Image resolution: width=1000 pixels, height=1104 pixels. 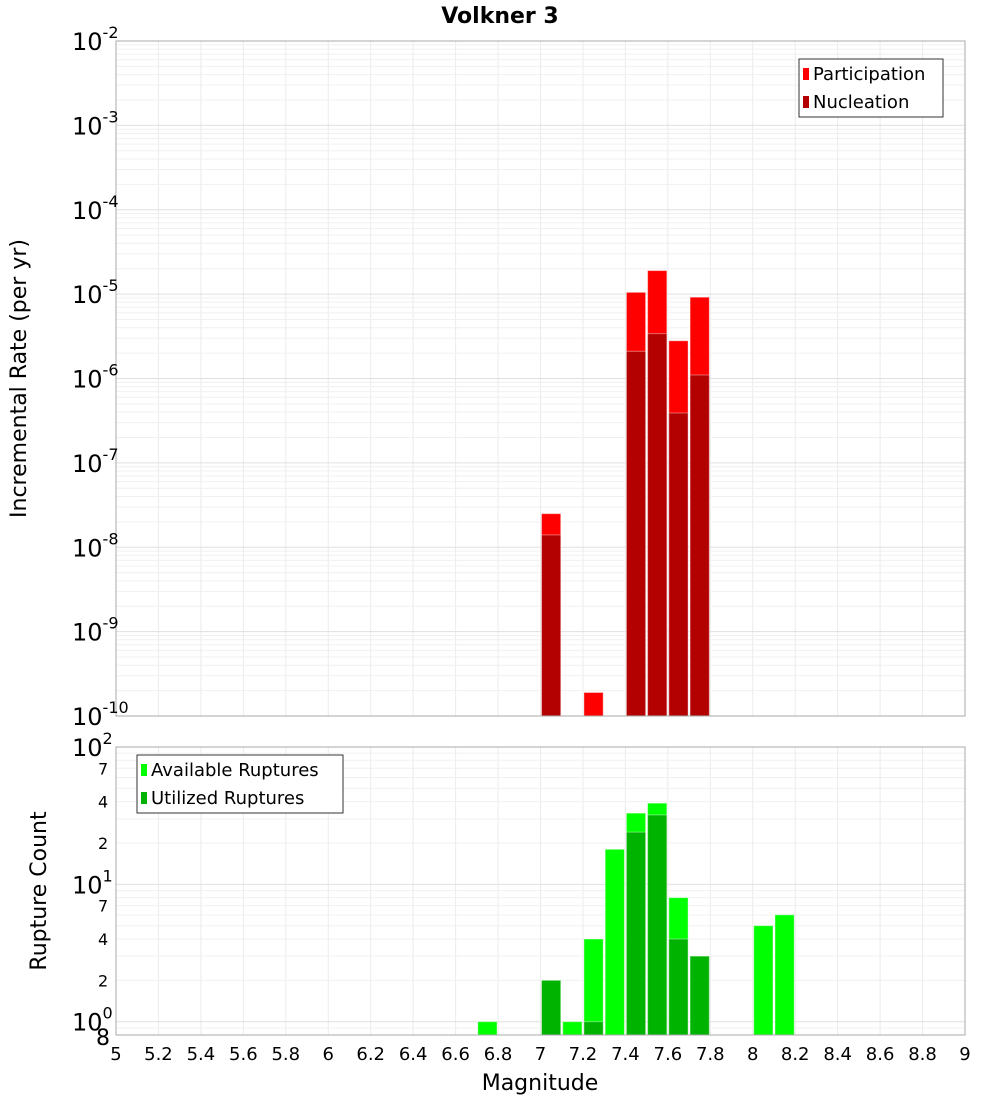 What do you see at coordinates (964, 1054) in the screenshot?
I see `x-tick-label: 9` at bounding box center [964, 1054].